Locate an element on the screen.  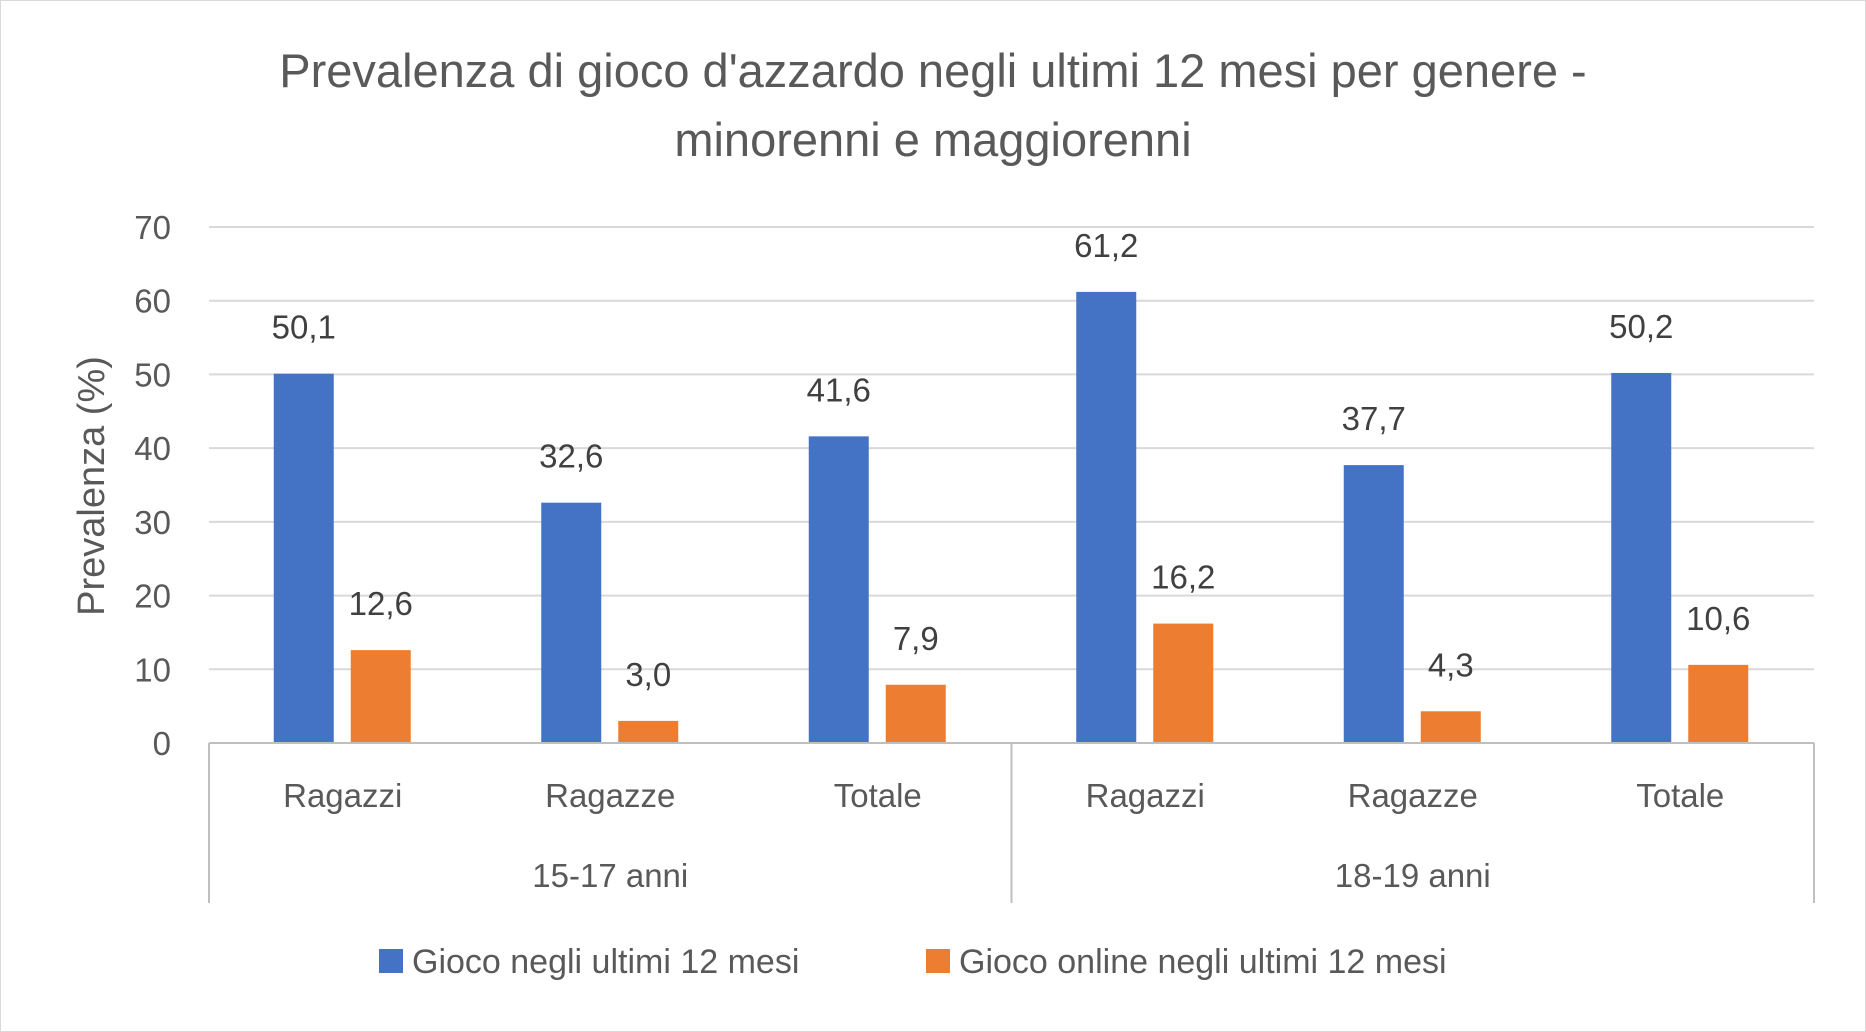
y-tick-label: 30 is located at coordinates (152, 522).